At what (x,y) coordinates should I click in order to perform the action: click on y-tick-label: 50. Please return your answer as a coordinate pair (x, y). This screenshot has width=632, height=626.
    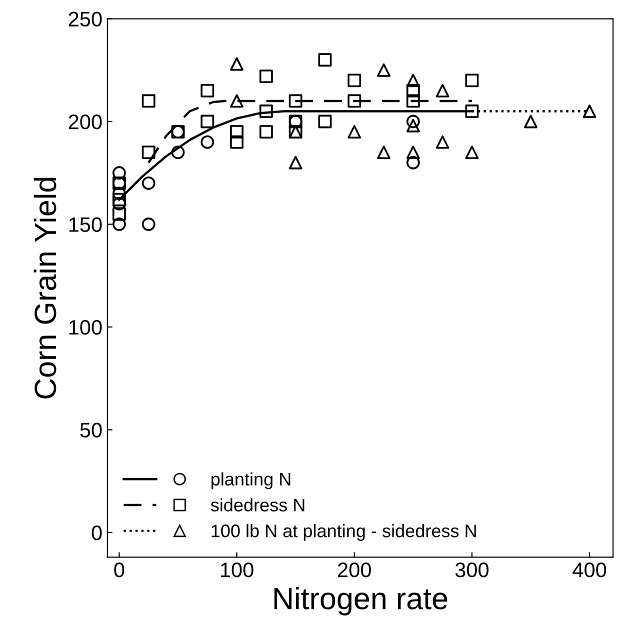
    Looking at the image, I should click on (91, 430).